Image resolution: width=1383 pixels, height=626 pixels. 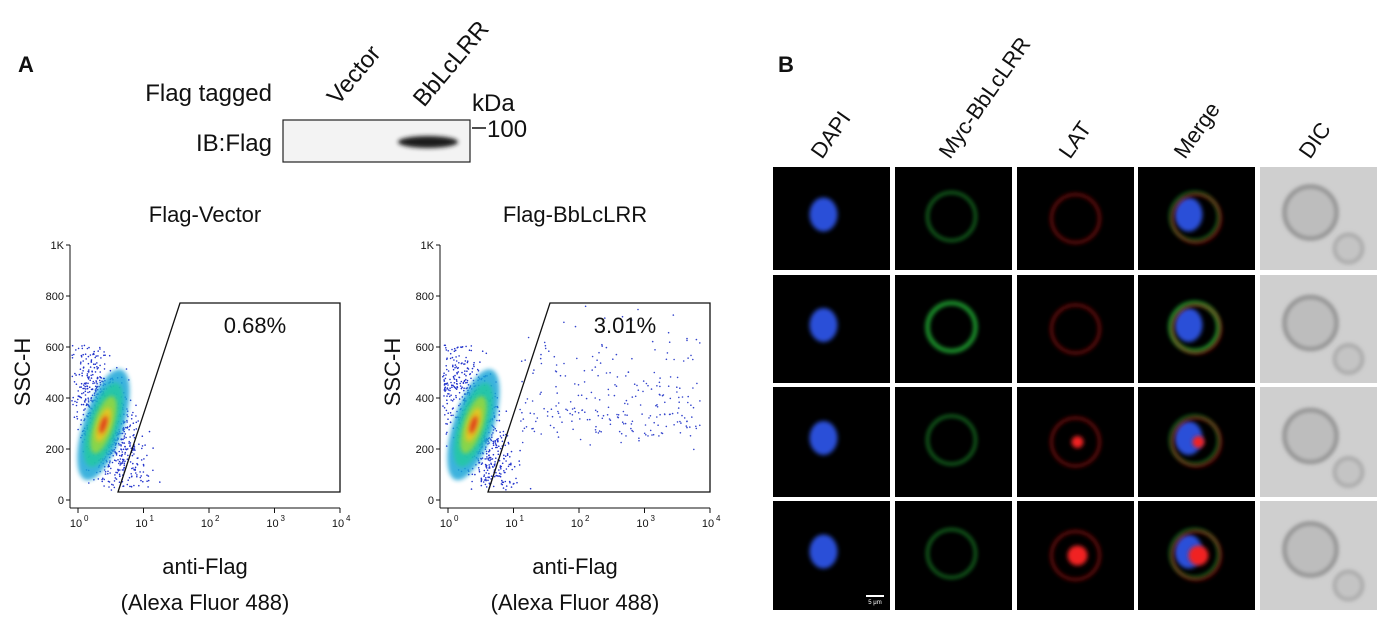 I want to click on x-tick-exp: 1, so click(x=522, y=518).